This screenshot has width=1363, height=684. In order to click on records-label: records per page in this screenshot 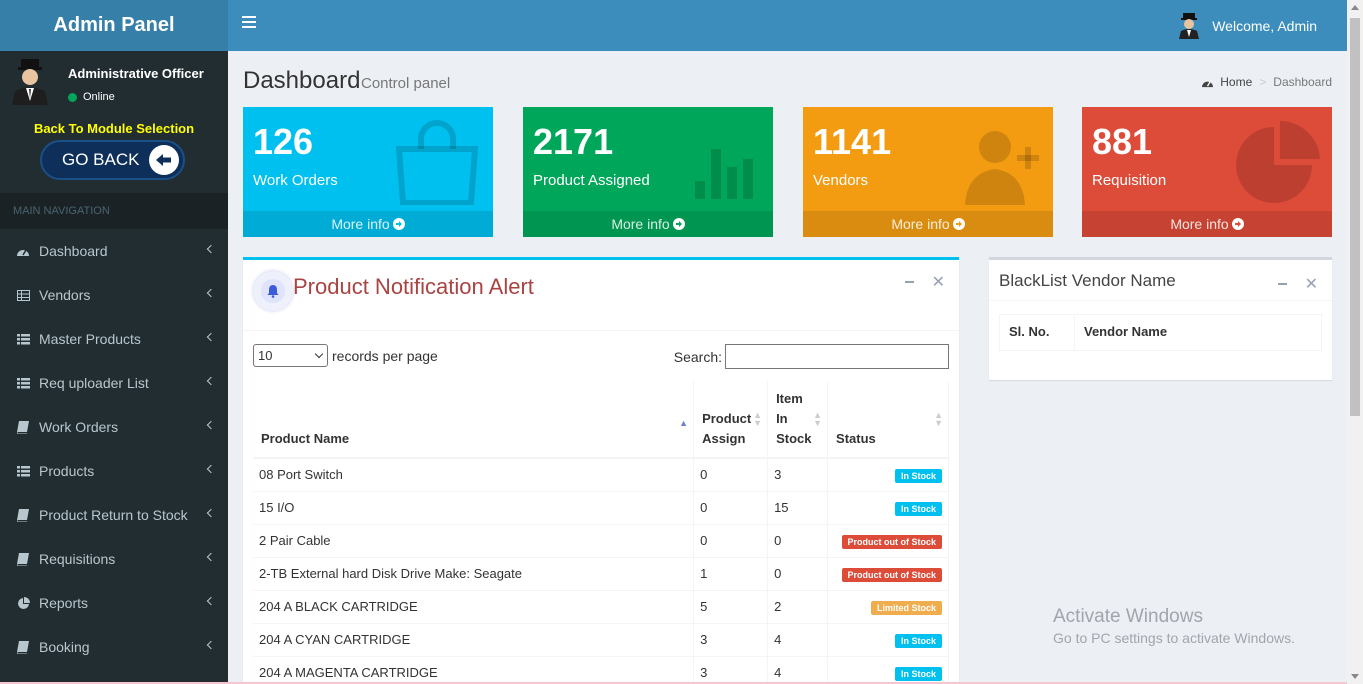, I will do `click(385, 355)`.